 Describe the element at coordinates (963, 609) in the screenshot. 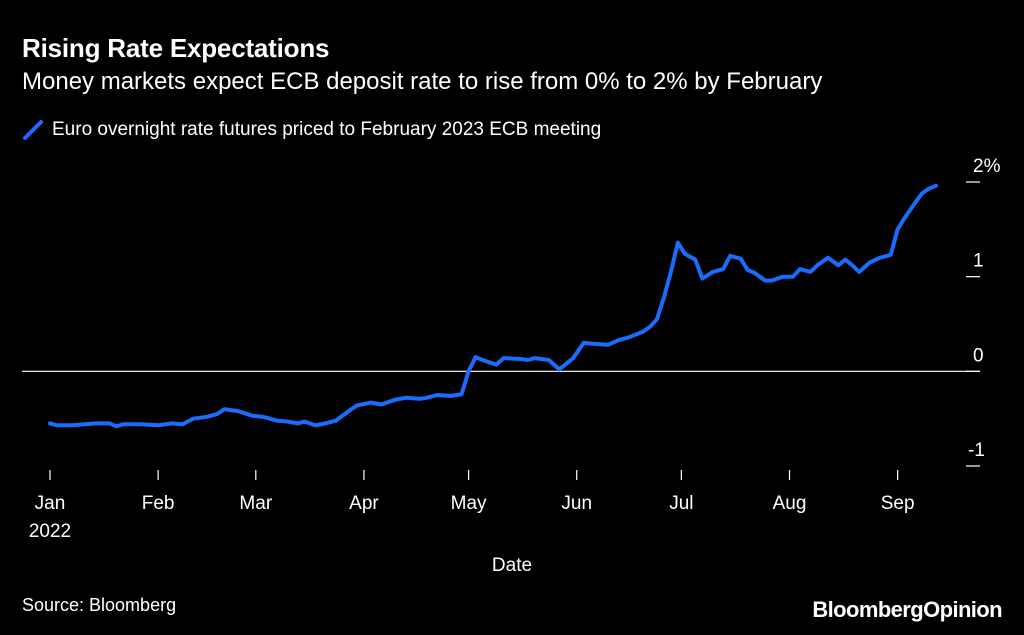

I see `brand-suffix: Opinion` at that location.